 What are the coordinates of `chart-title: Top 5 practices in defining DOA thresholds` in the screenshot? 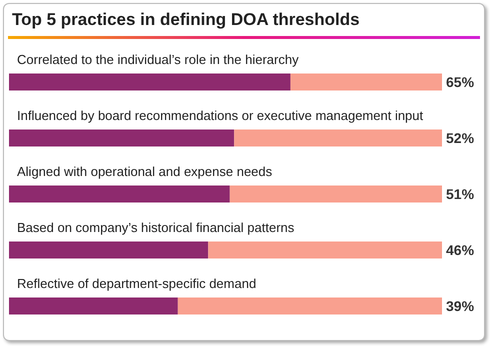 It's located at (186, 20).